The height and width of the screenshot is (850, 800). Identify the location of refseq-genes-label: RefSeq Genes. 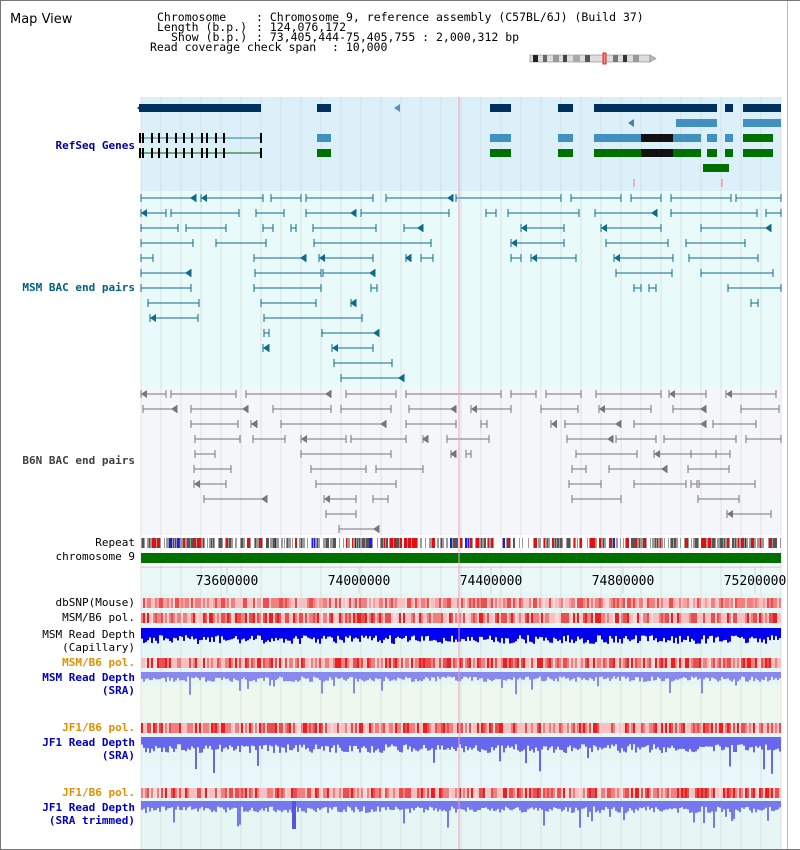
(95, 145).